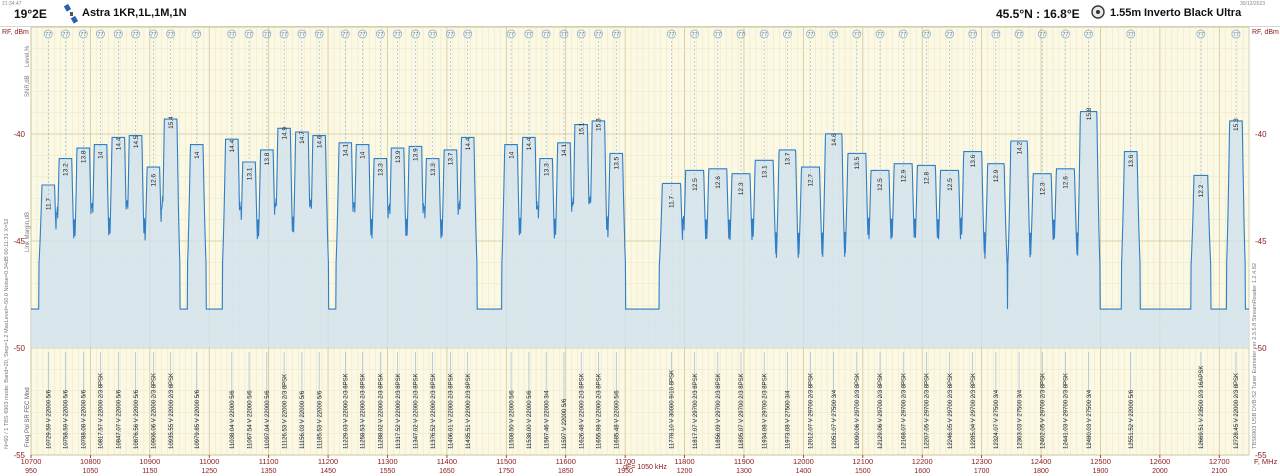 The width and height of the screenshot is (1280, 476). What do you see at coordinates (1088, 239) in the screenshot?
I see `transponder-12480: 77 15.8 12480.03 V 27500 3/4` at bounding box center [1088, 239].